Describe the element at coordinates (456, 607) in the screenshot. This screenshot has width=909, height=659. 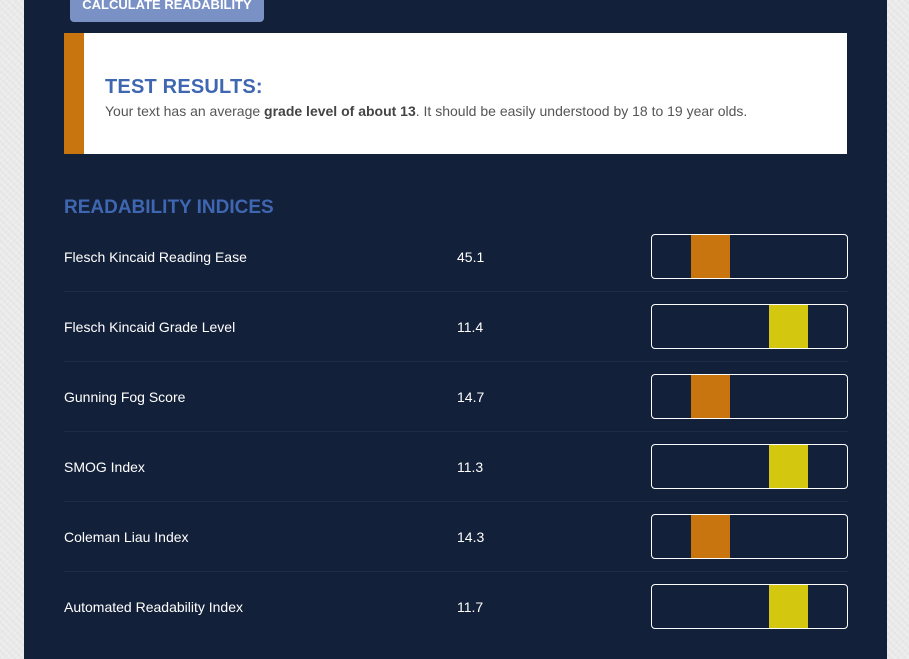
I see `index-row: Automated Readability Index 11.7` at that location.